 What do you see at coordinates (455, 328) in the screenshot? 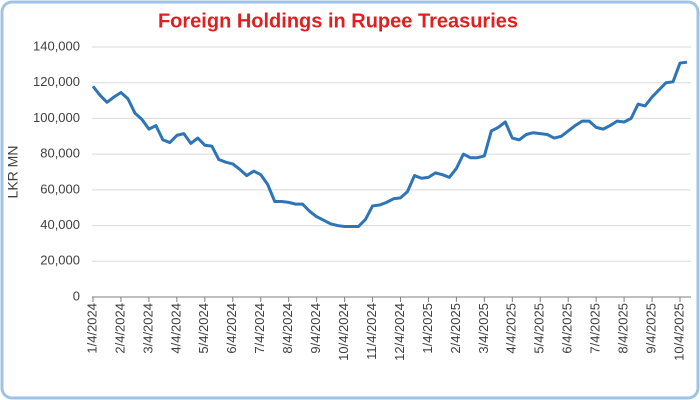
I see `x-tick-label: 2/4/2025` at bounding box center [455, 328].